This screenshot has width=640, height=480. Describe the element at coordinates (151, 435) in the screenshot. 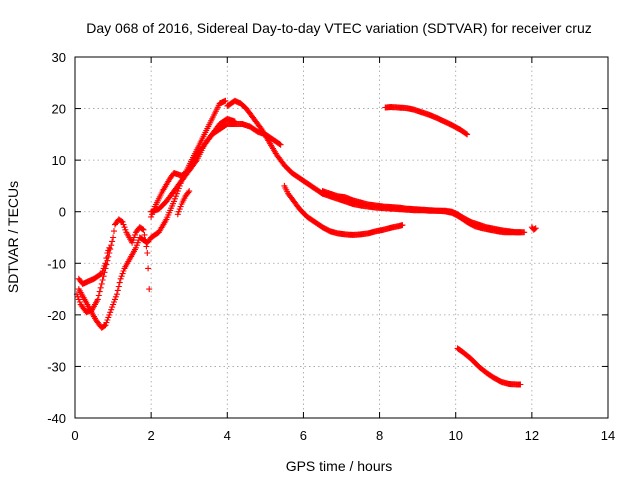

I see `x-tick-label: 2` at that location.